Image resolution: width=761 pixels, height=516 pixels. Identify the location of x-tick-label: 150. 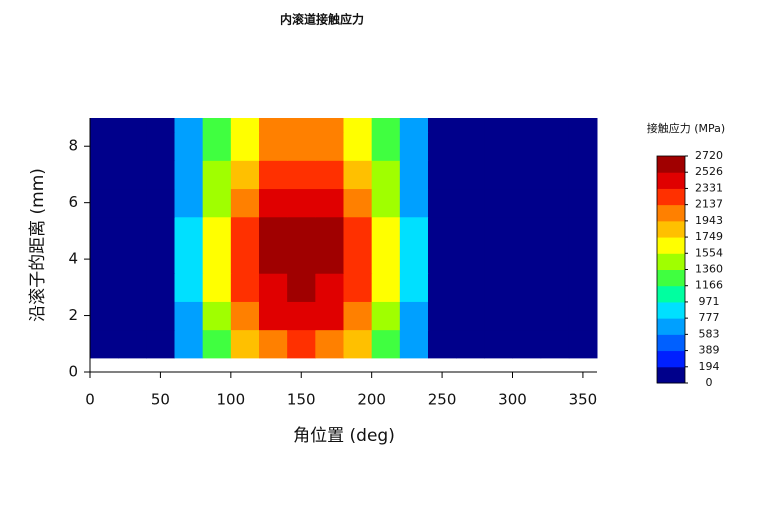
(301, 400).